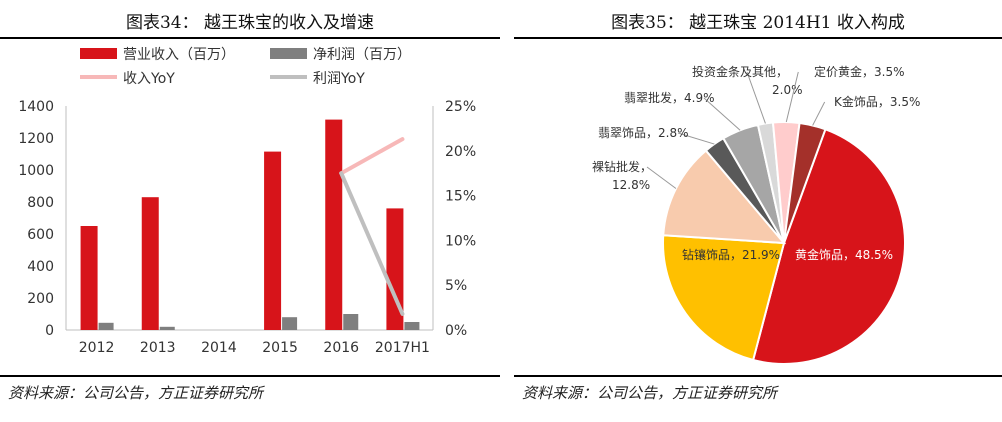  I want to click on legend-revenue-swatch, so click(98, 53).